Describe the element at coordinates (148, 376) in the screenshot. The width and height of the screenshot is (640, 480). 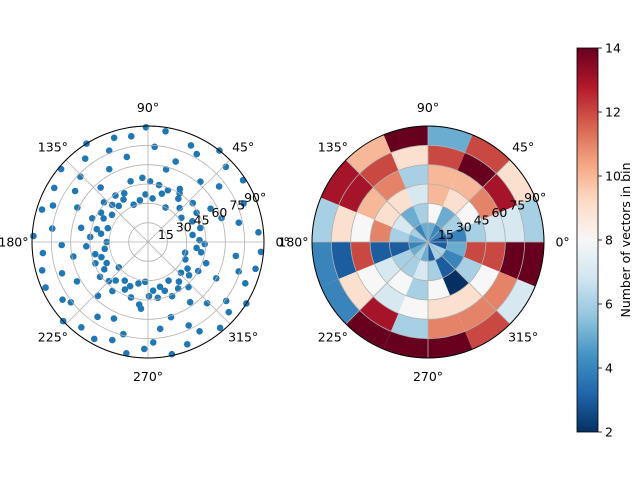
I see `theta-tick-label: 270°` at that location.